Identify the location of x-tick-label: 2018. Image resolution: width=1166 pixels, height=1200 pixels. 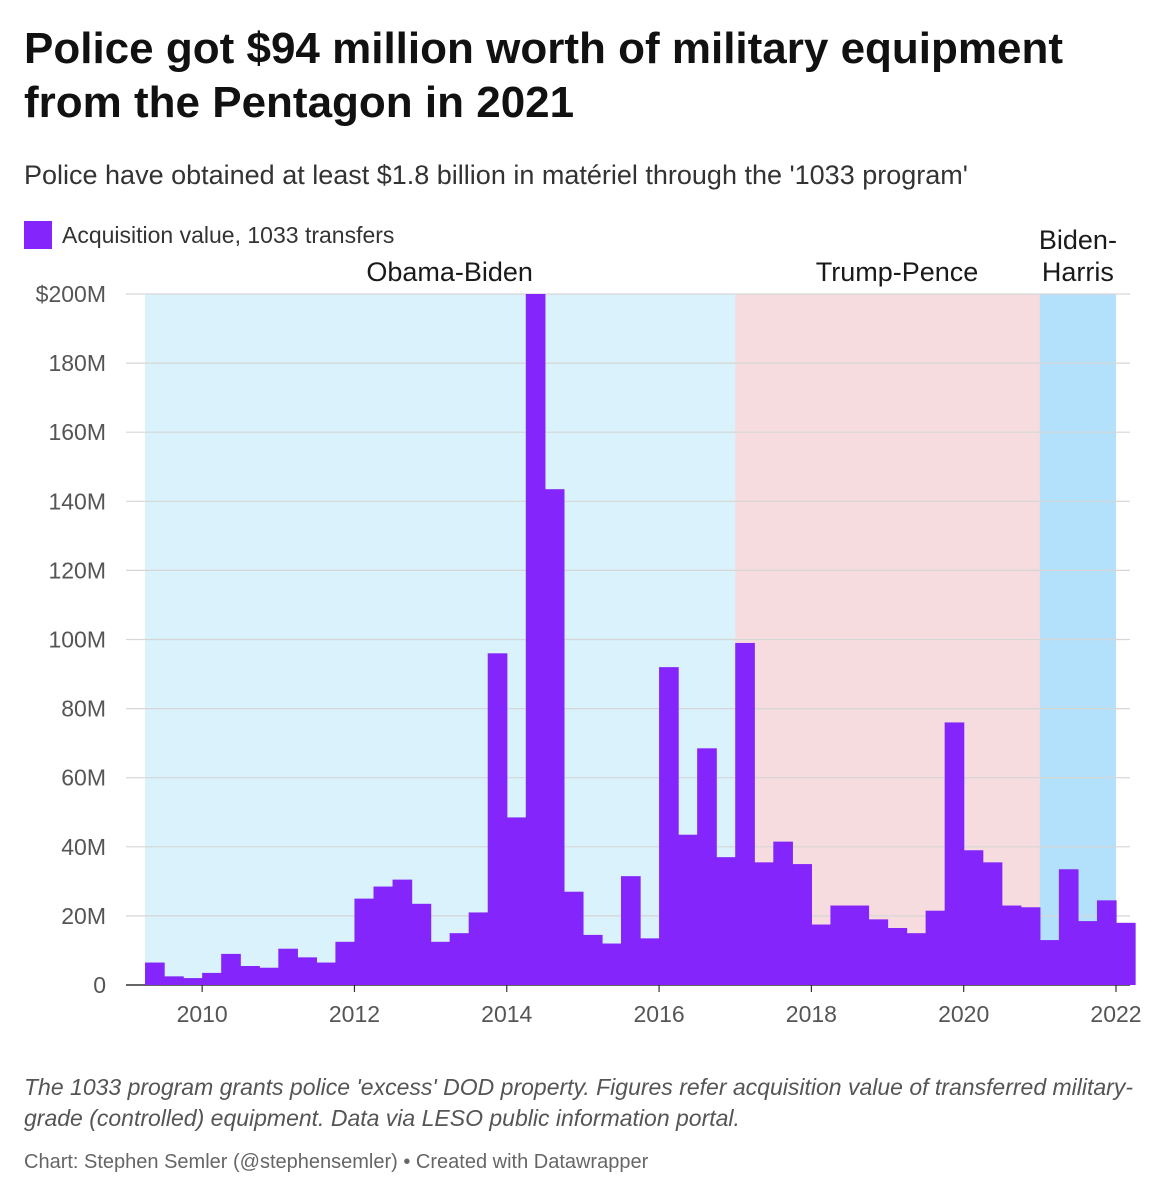
(811, 1014).